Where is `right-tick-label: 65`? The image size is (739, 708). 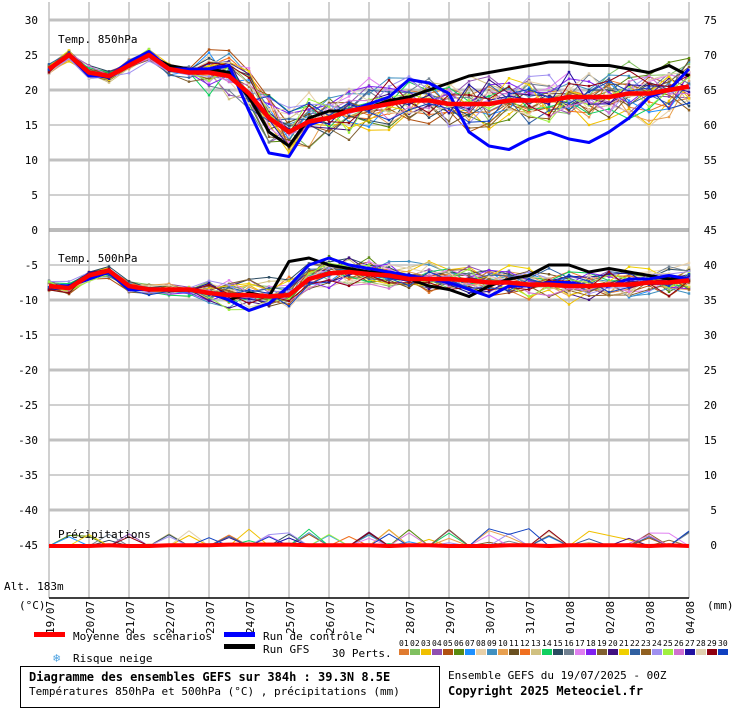
right-tick-label: 65 is located at coordinates (710, 90).